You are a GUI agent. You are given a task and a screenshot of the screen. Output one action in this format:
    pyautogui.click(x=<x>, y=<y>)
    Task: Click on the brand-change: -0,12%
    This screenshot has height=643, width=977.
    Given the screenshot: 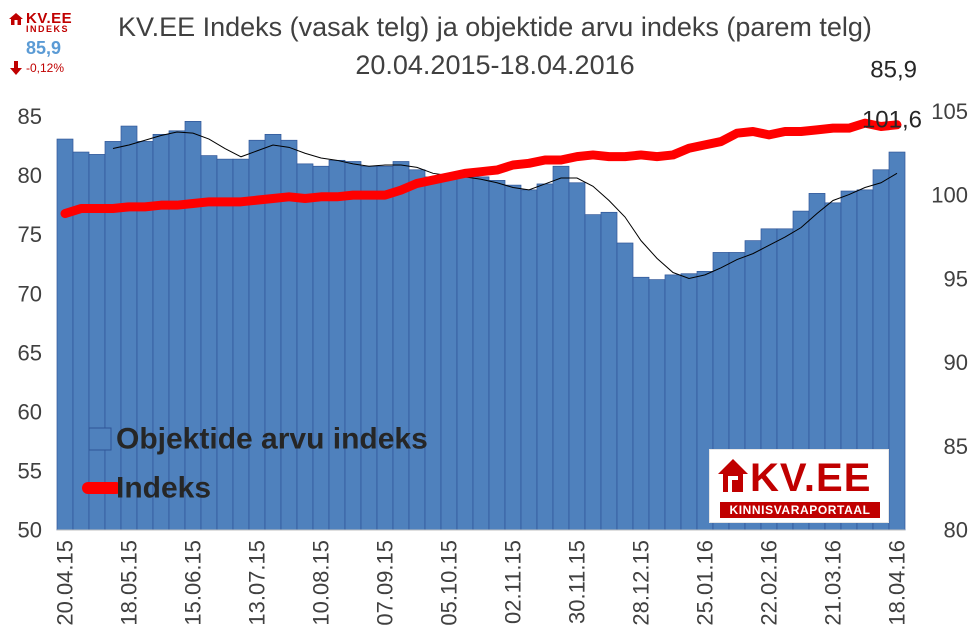 What is the action you would take?
    pyautogui.click(x=44, y=68)
    